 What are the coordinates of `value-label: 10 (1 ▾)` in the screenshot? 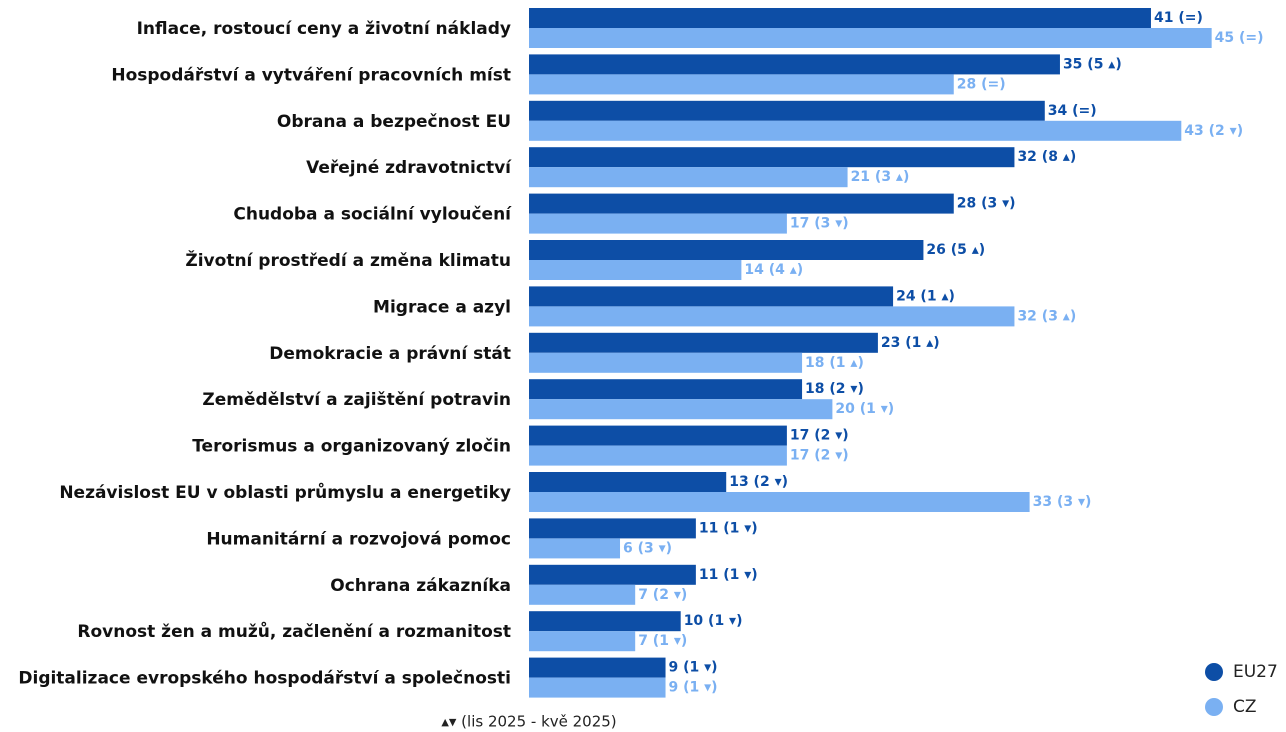 It's located at (713, 621).